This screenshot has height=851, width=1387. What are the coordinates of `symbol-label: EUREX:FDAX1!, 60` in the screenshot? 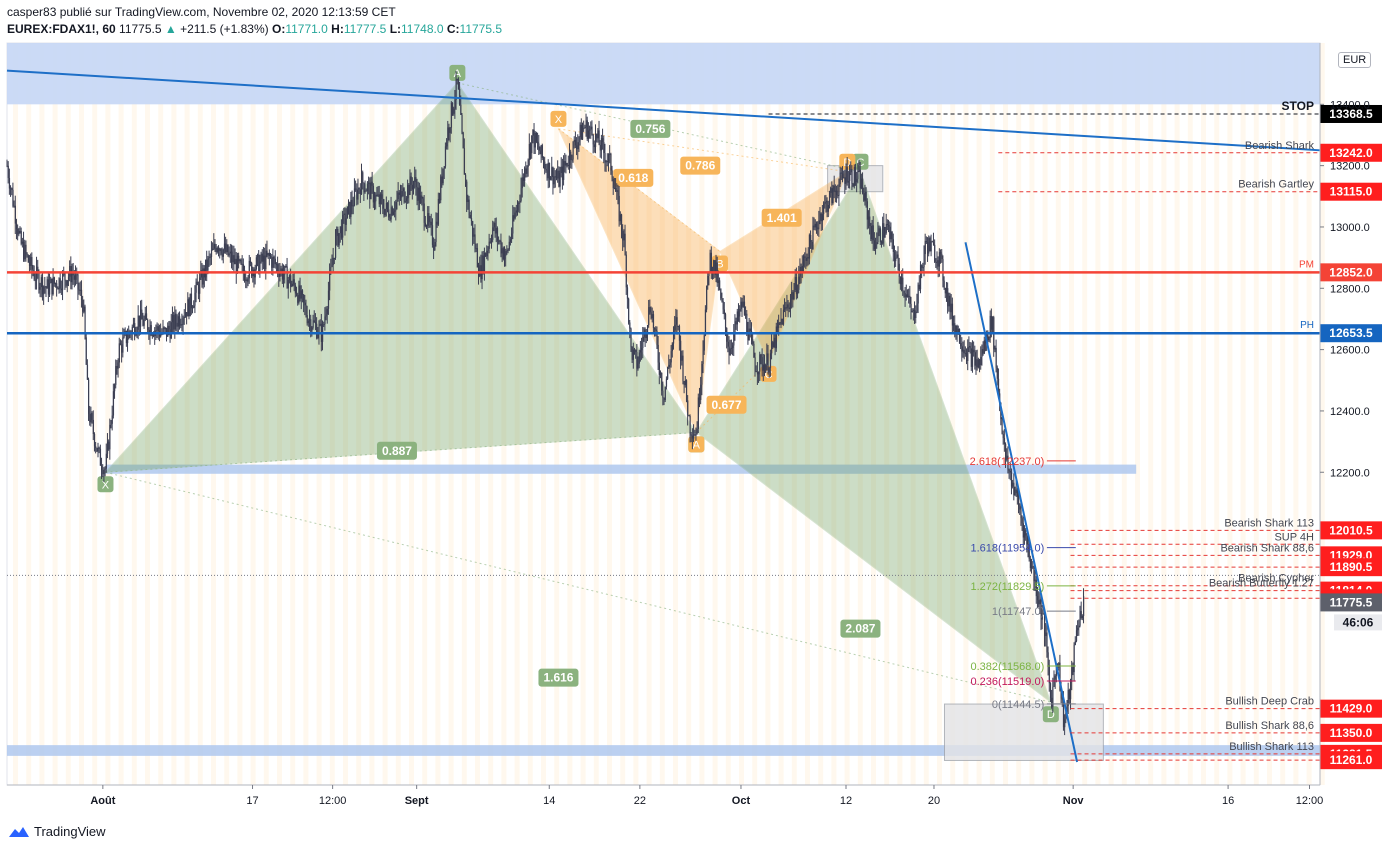 It's located at (61, 29).